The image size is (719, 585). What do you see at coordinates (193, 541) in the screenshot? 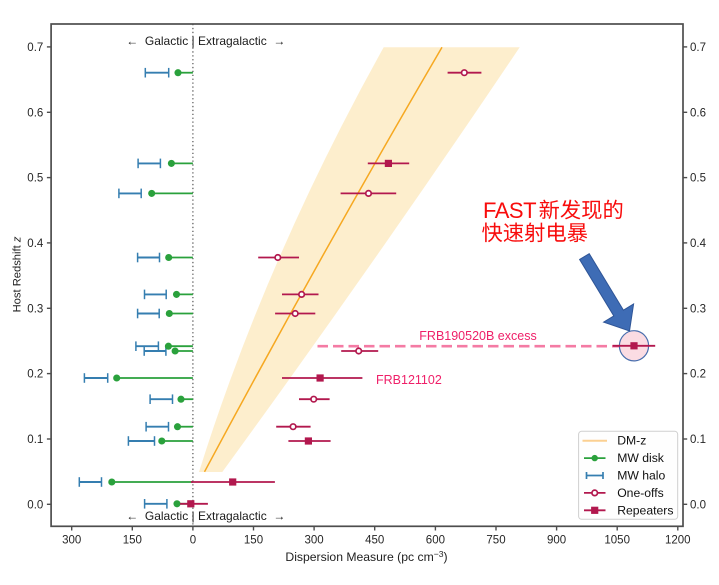
I see `svg-text: 0` at bounding box center [193, 541].